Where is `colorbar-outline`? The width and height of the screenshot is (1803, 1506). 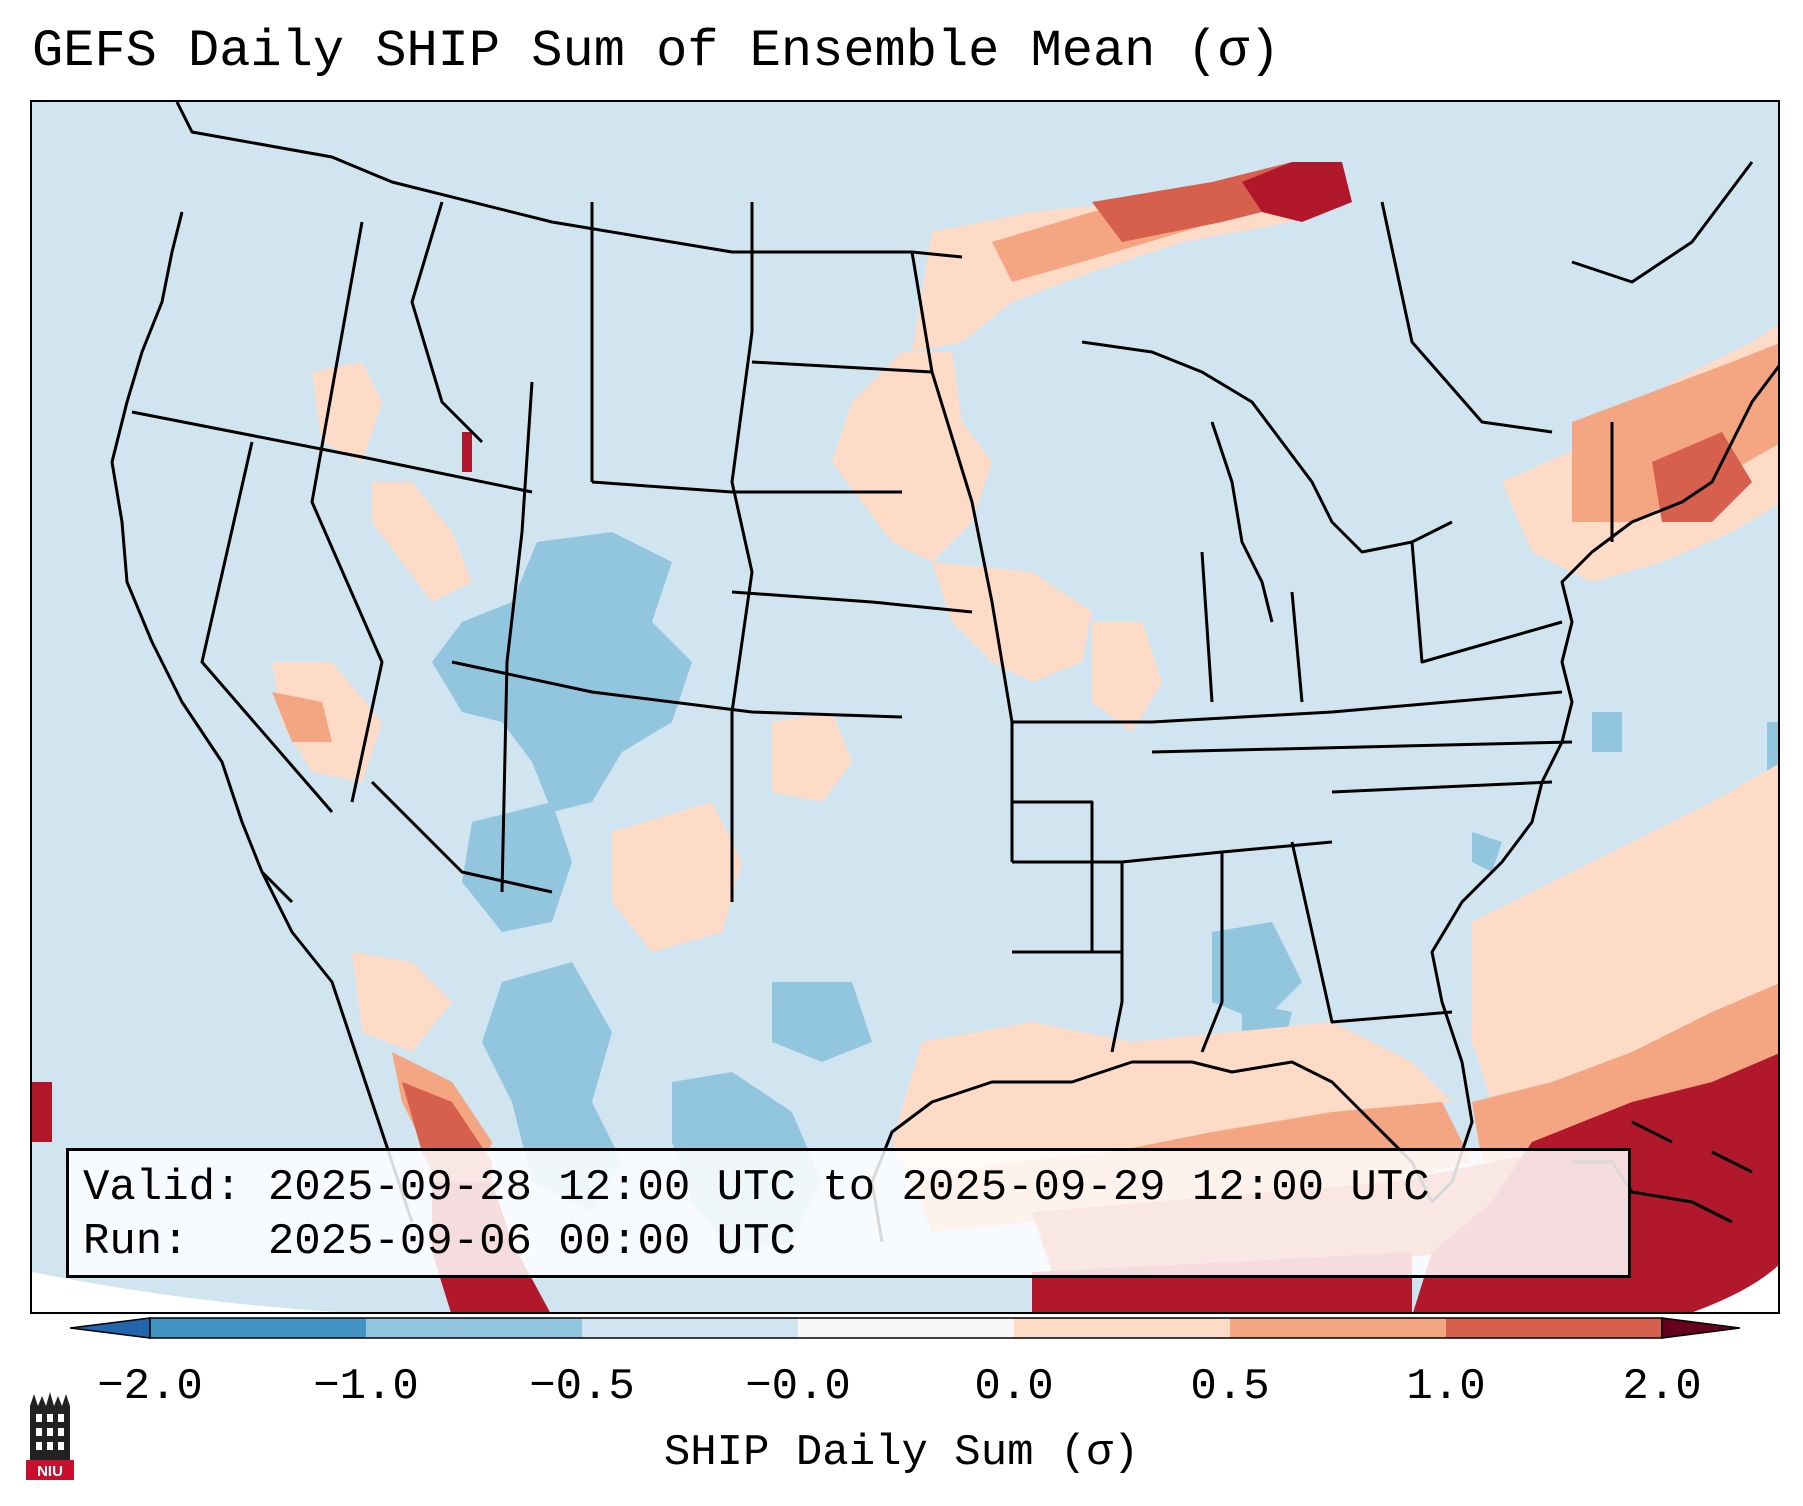
colorbar-outline is located at coordinates (906, 1328).